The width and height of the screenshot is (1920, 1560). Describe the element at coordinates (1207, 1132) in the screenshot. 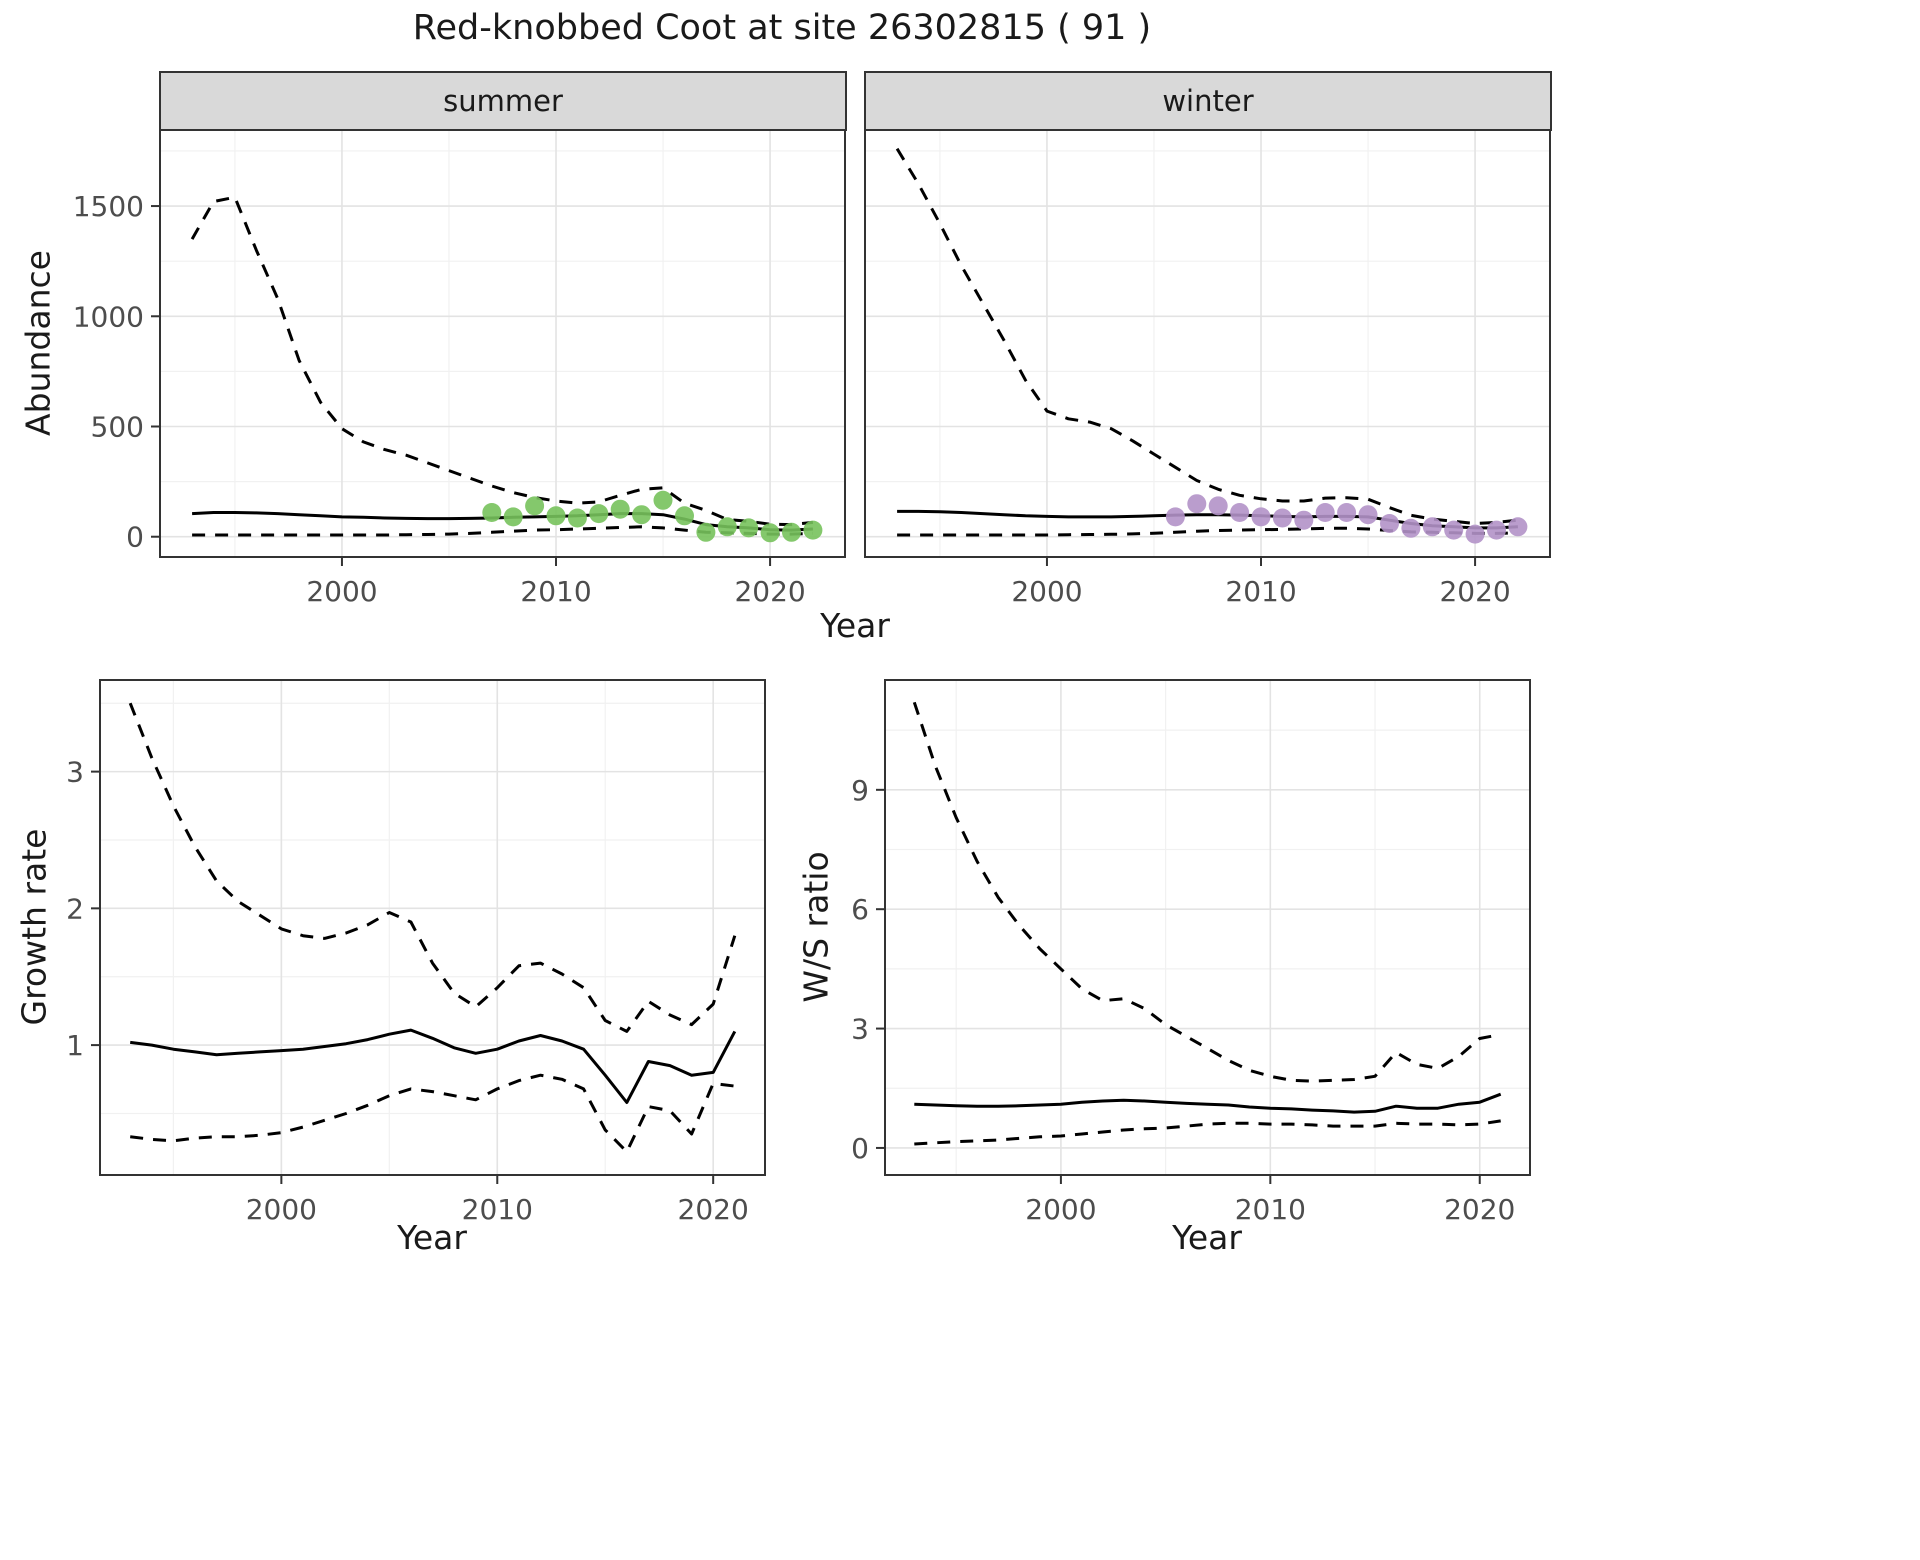

I see `ws-lower-ci-line` at that location.